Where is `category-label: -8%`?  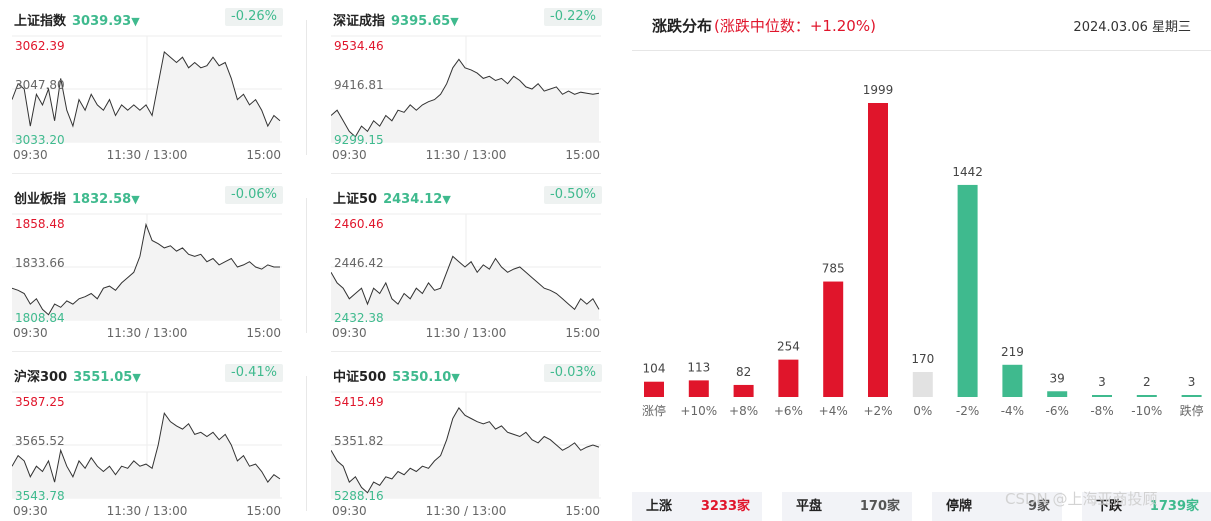 category-label: -8% is located at coordinates (1101, 411).